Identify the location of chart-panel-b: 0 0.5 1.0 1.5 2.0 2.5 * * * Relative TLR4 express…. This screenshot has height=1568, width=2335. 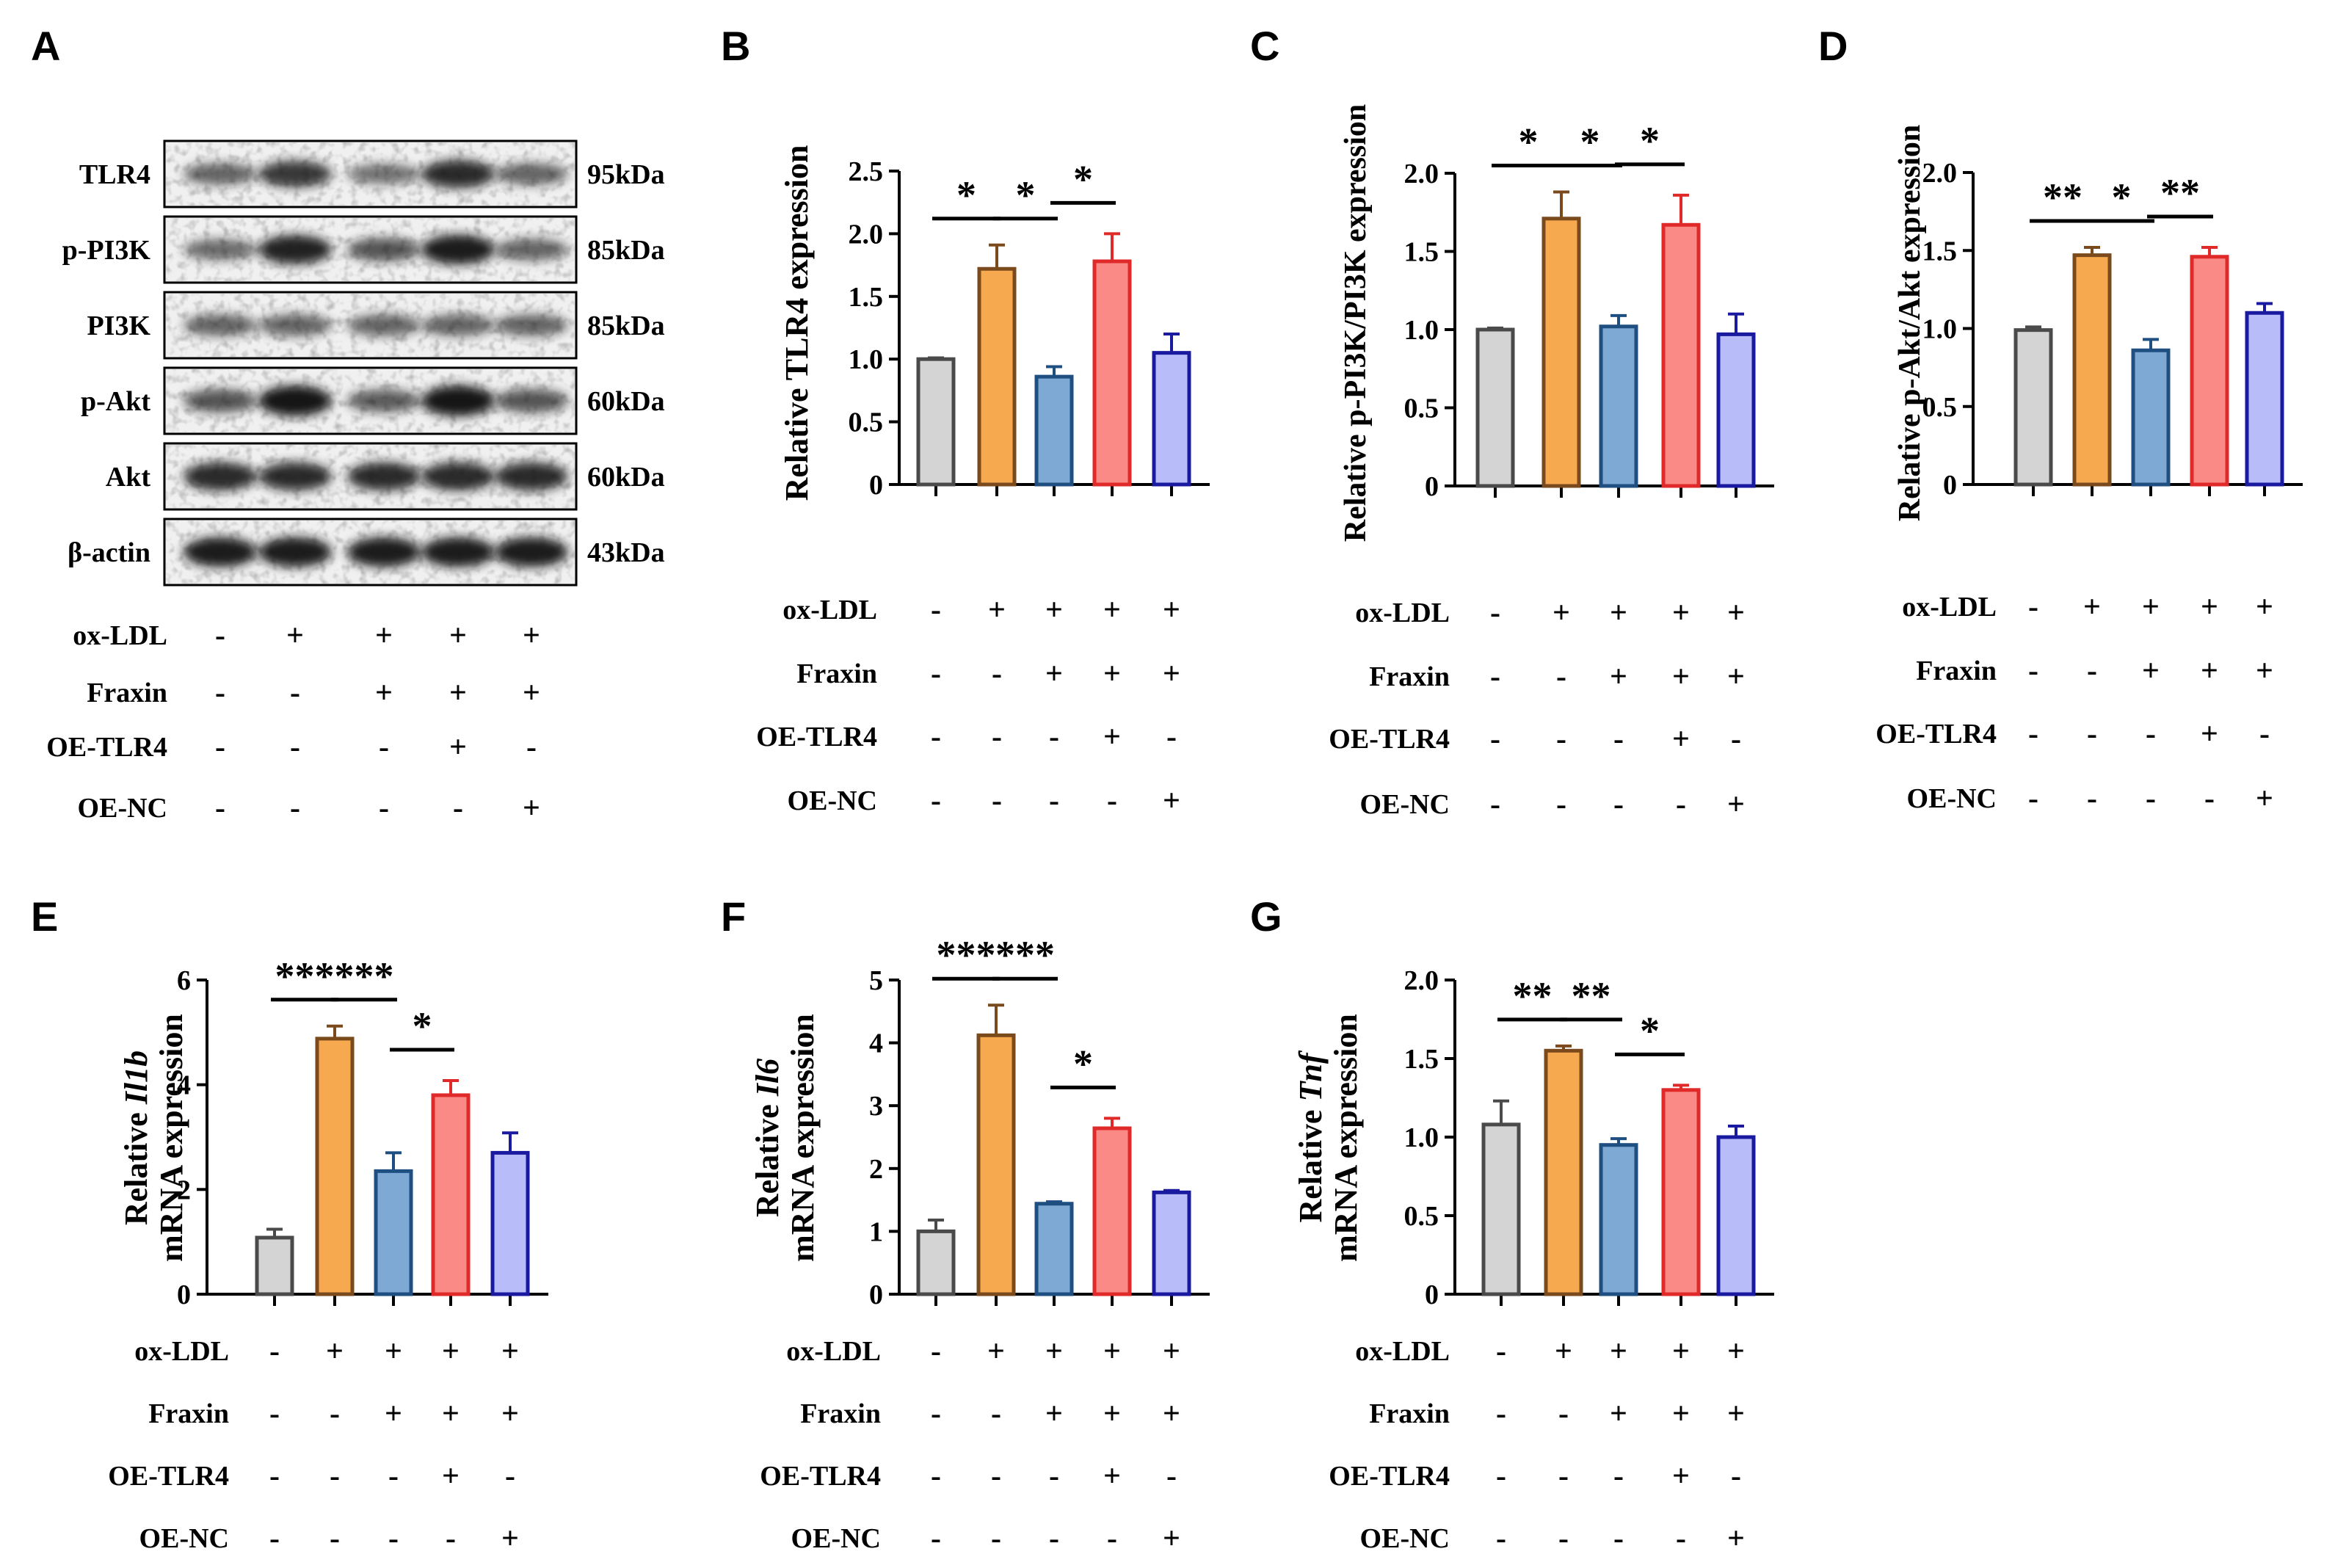
(983, 482).